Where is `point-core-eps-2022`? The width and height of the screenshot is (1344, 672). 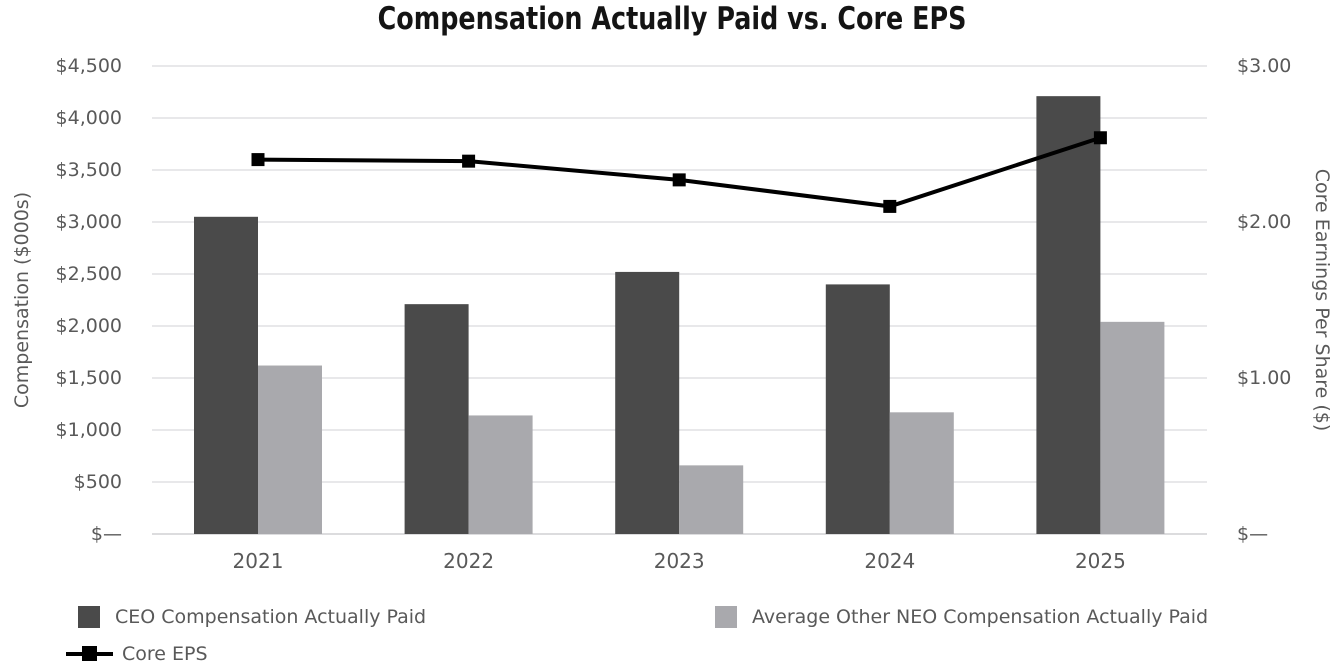 point-core-eps-2022 is located at coordinates (469, 161).